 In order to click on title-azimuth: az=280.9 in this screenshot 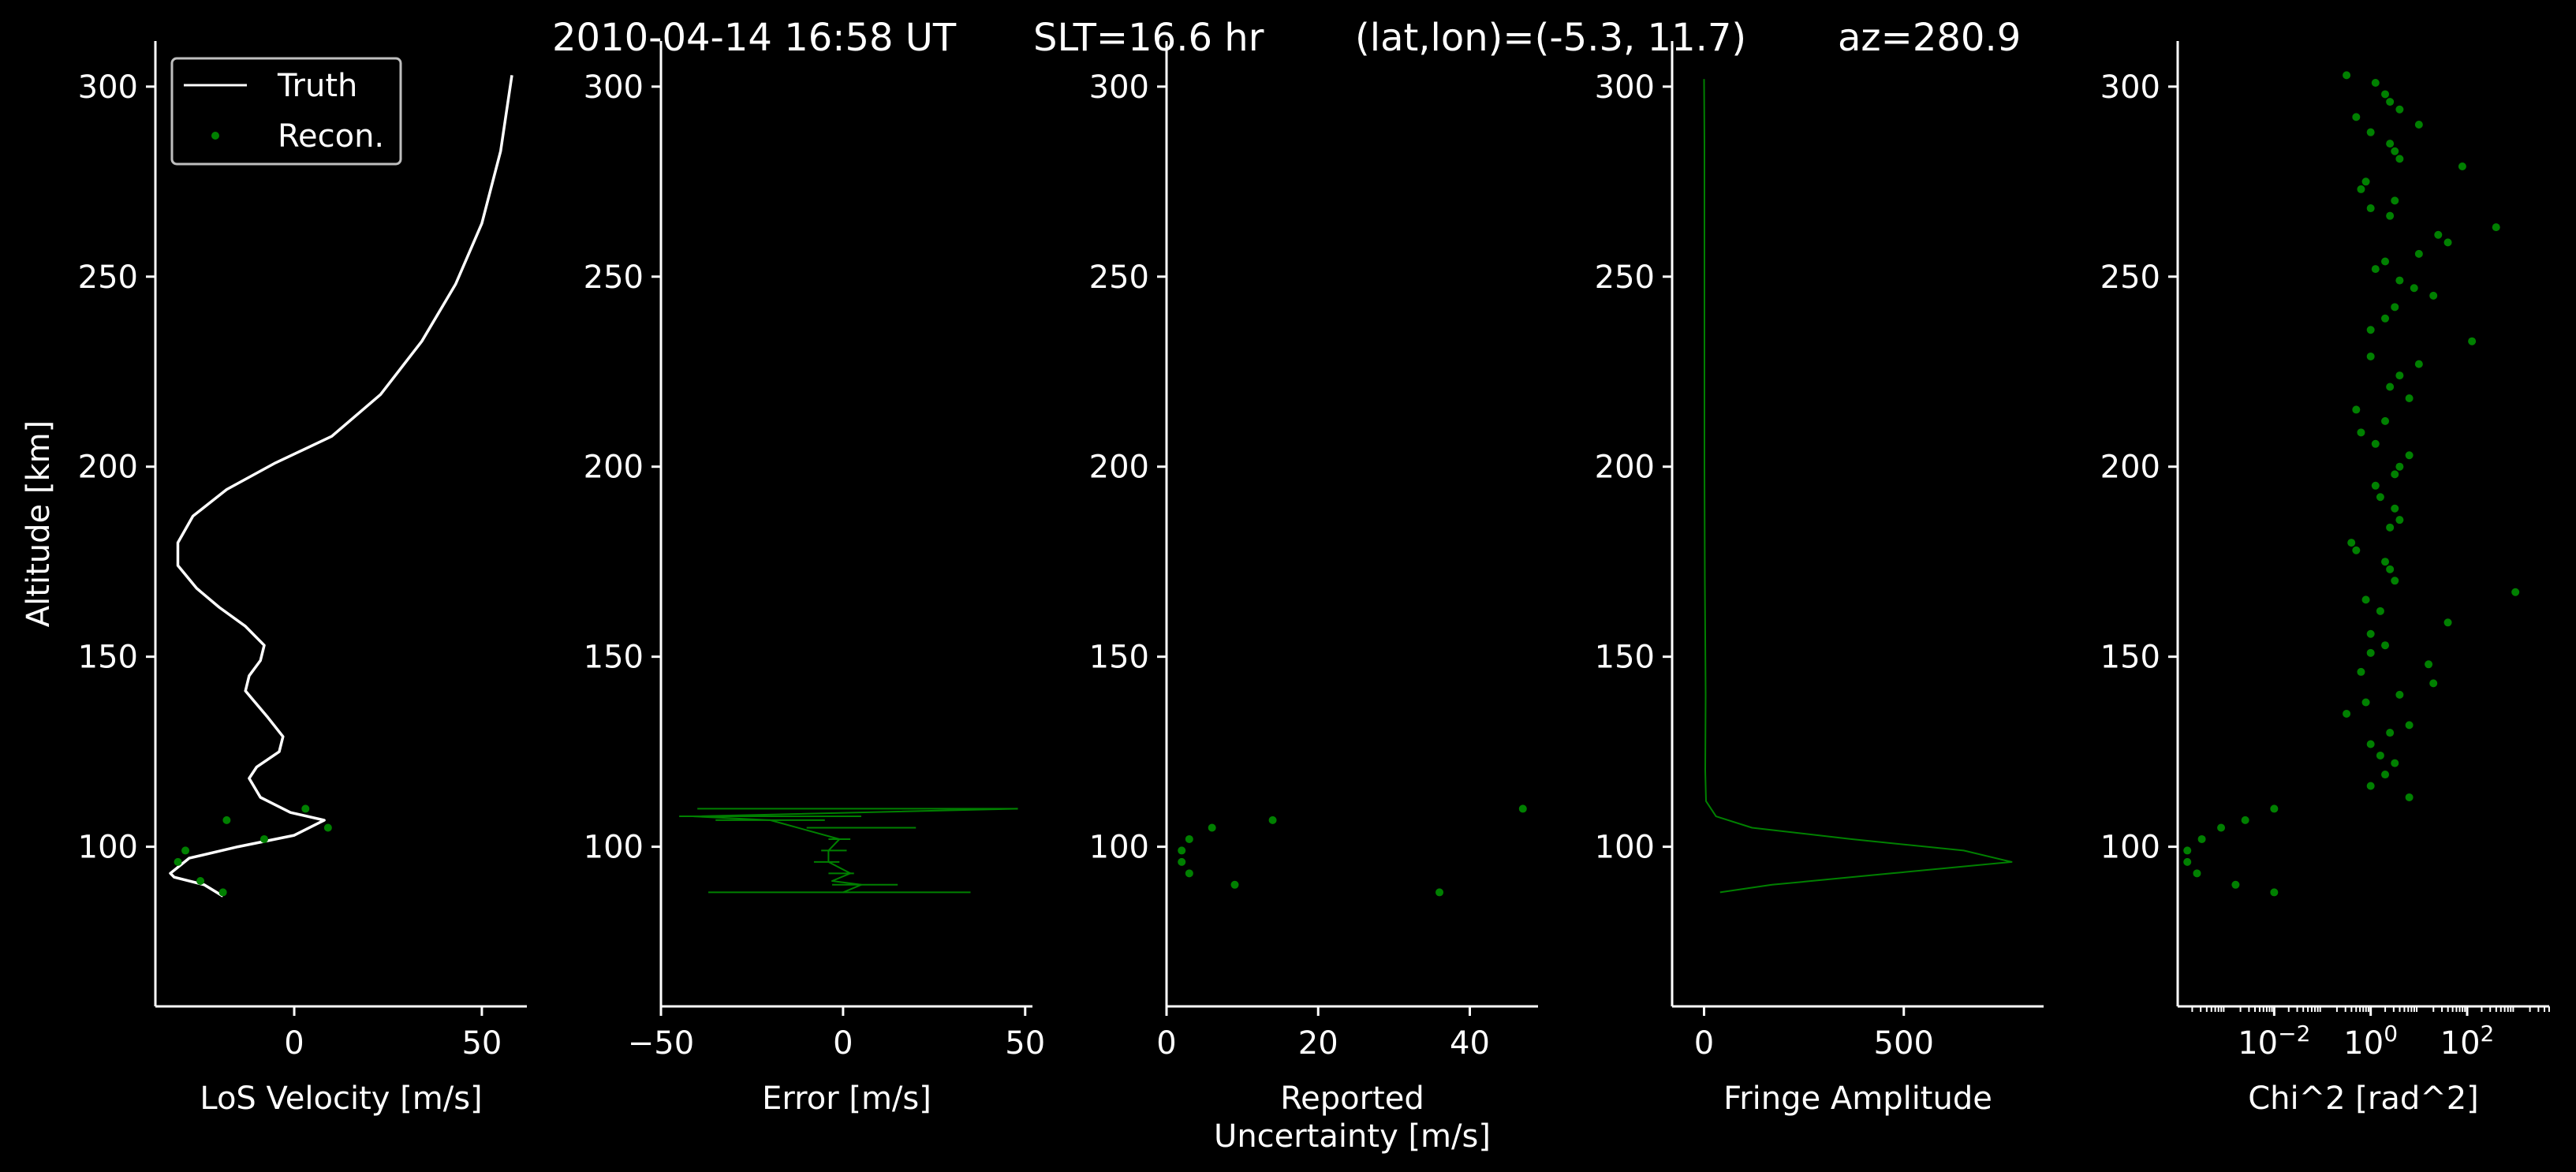, I will do `click(1929, 38)`.